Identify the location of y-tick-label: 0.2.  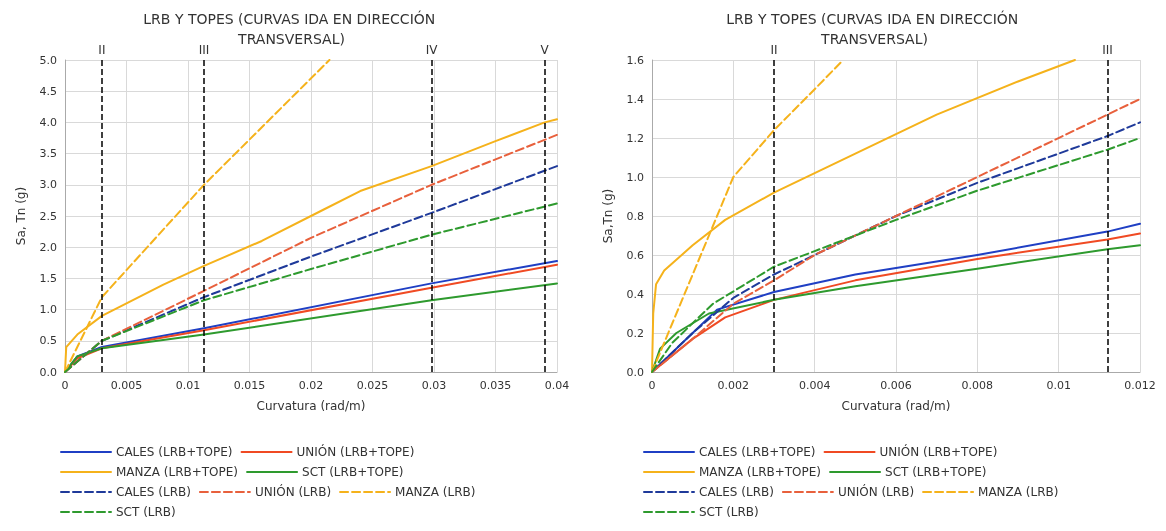
(635, 333).